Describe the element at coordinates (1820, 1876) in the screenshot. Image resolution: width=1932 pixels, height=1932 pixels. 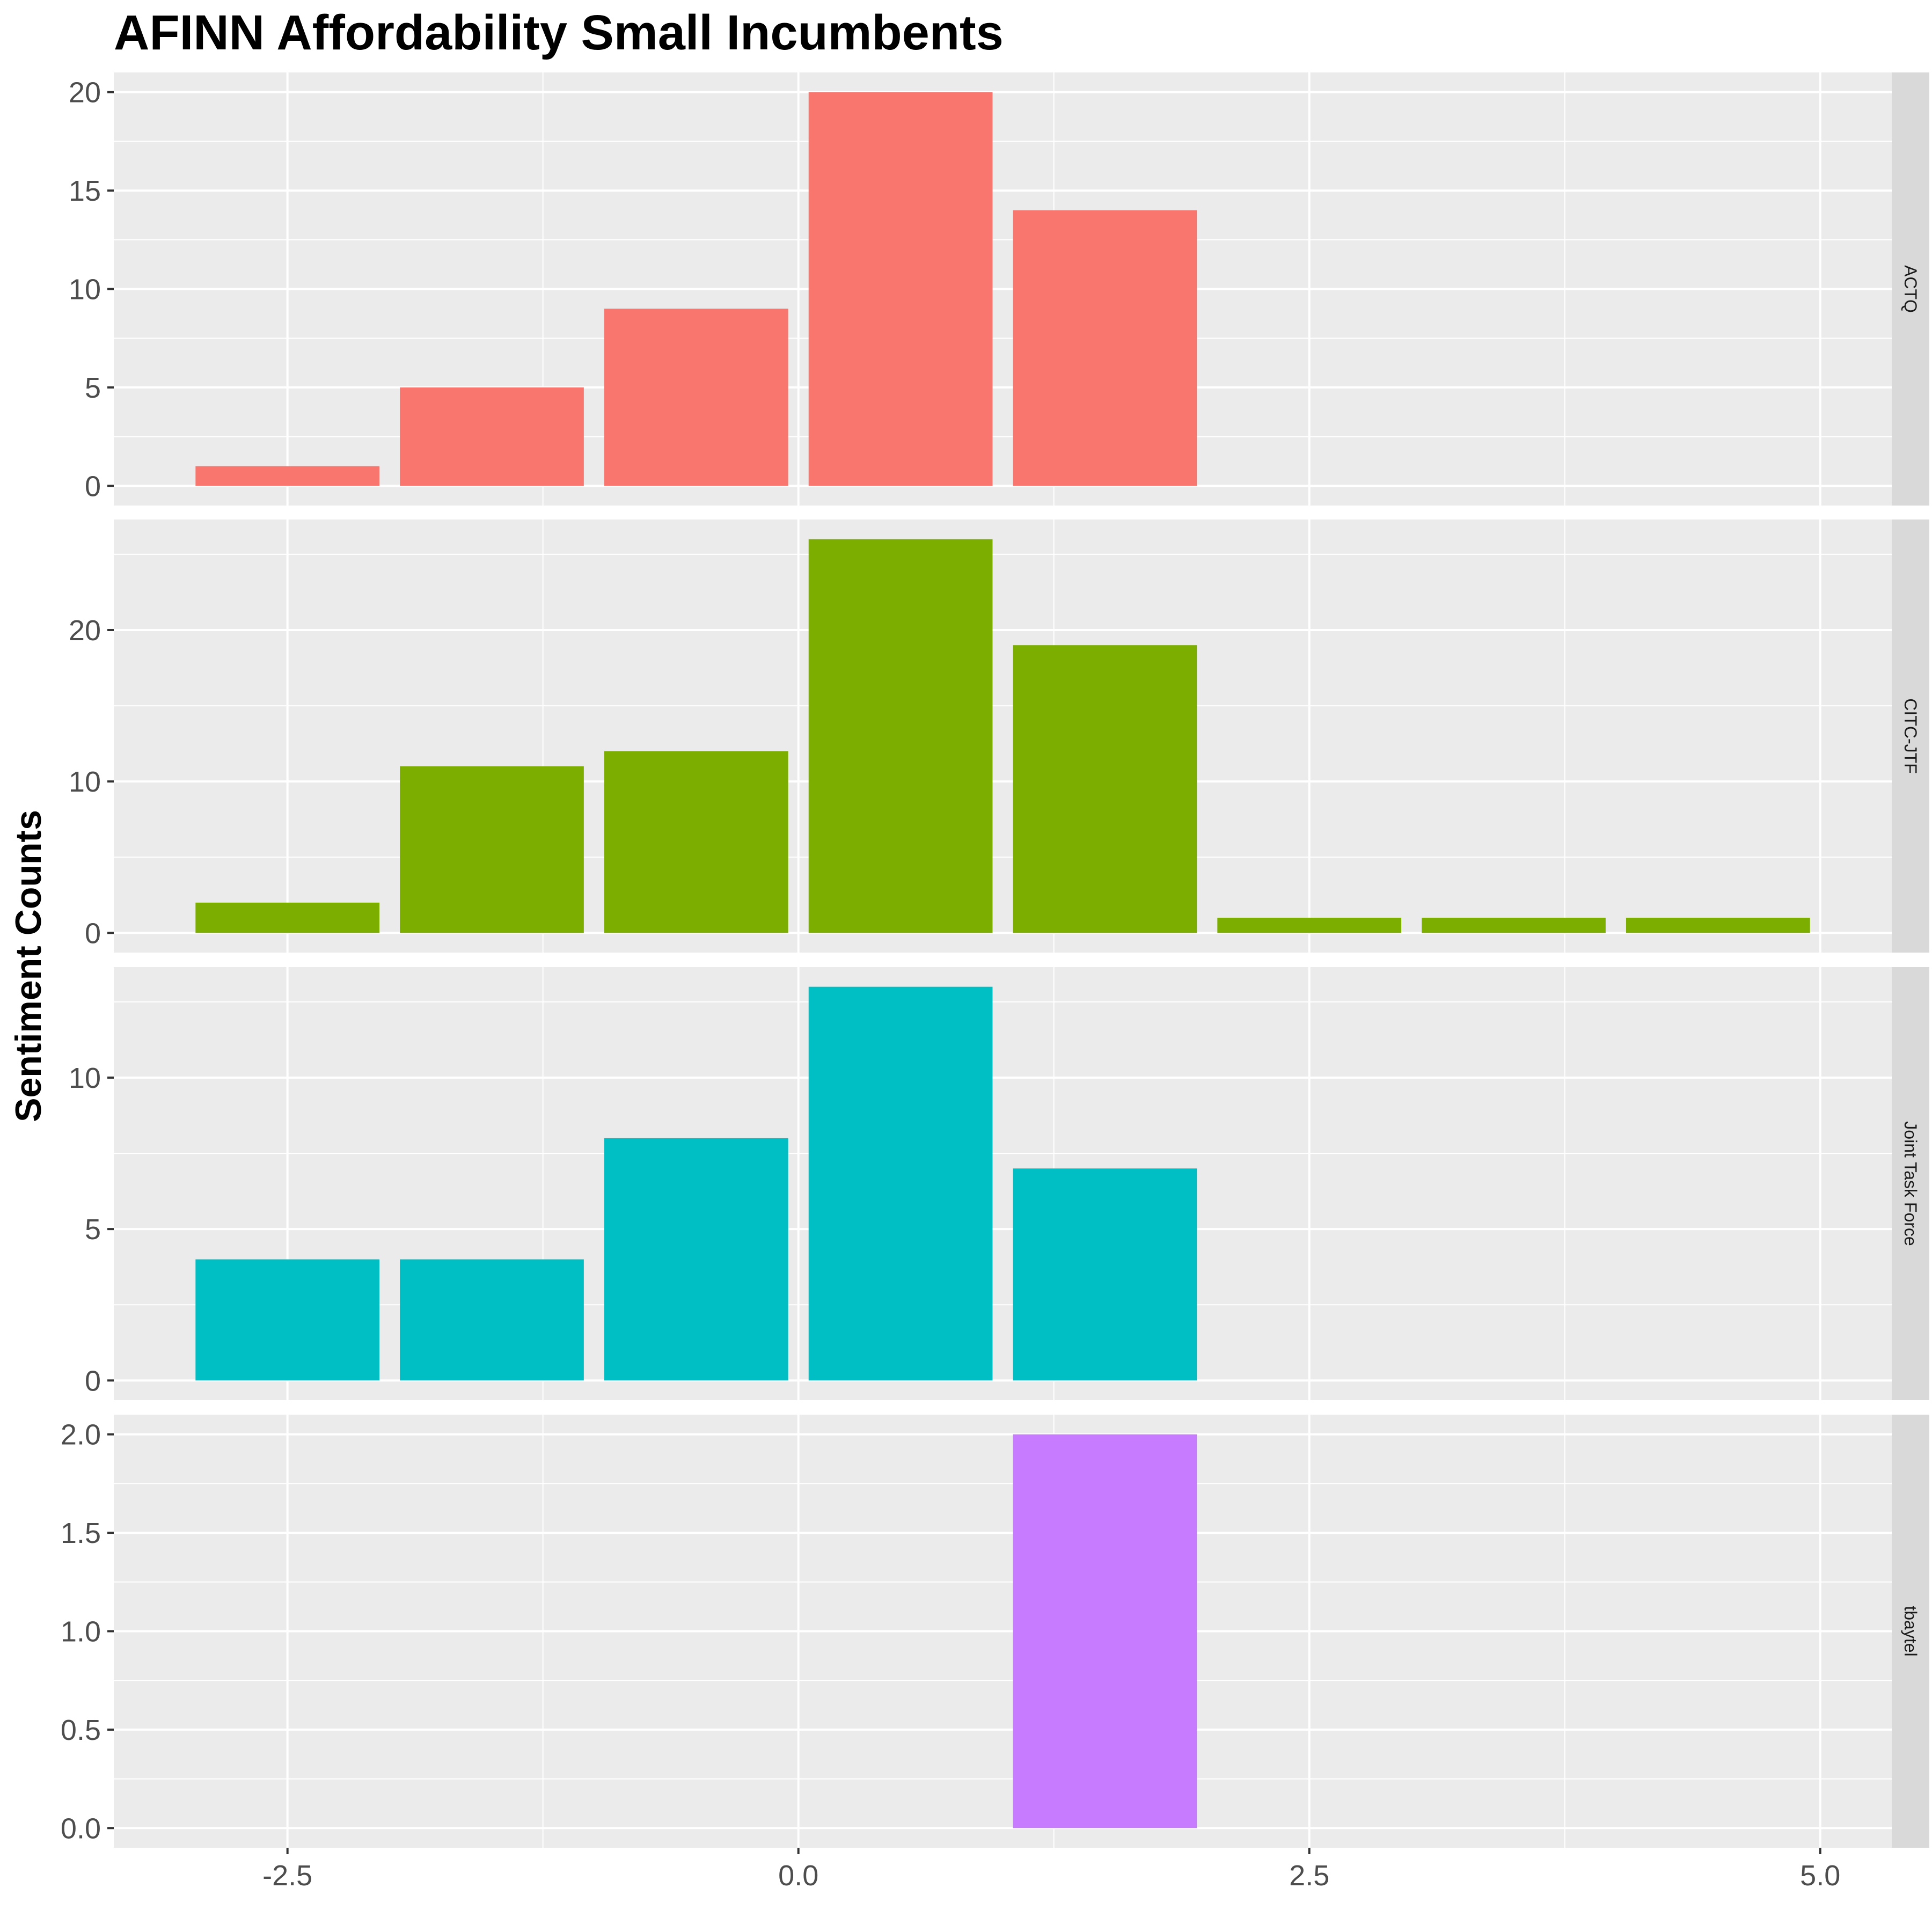
I see `x-tick-label: 5.0` at that location.